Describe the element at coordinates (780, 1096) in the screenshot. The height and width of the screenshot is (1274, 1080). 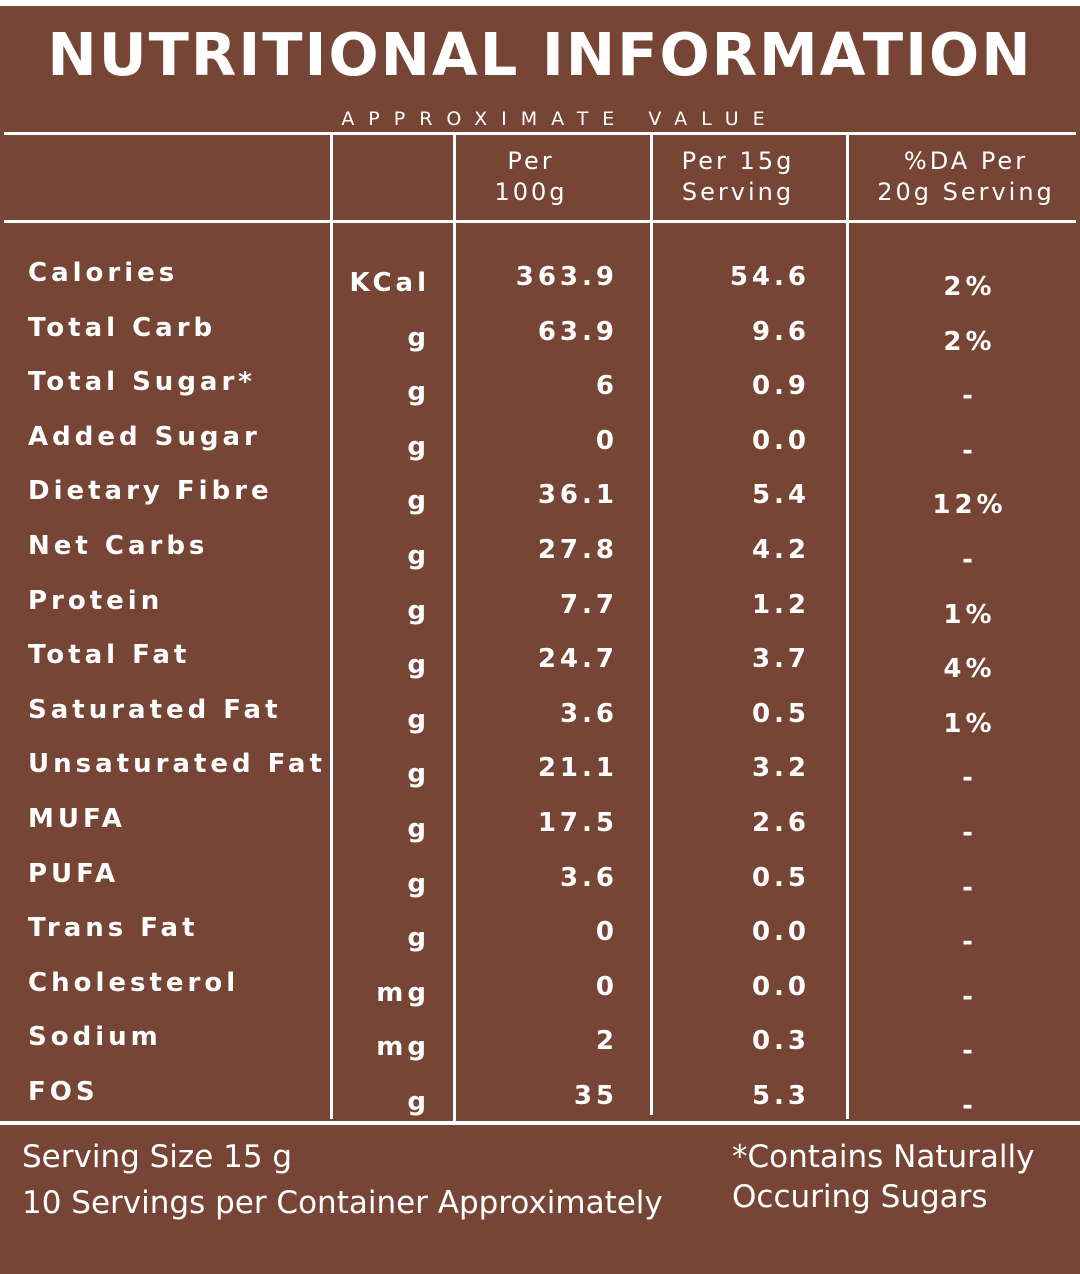
I see `value-per-15g: 5.3` at that location.